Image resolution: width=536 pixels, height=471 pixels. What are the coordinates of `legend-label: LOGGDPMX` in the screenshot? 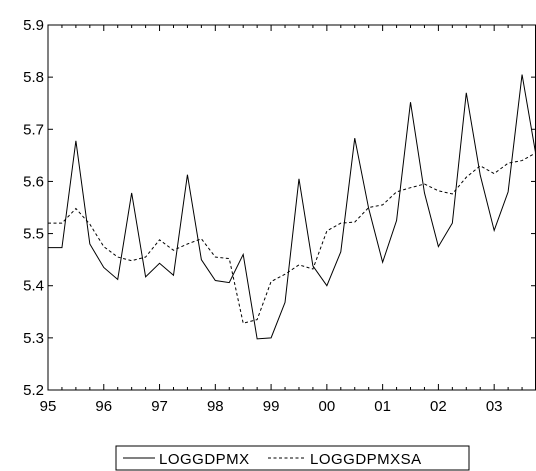 It's located at (204, 459).